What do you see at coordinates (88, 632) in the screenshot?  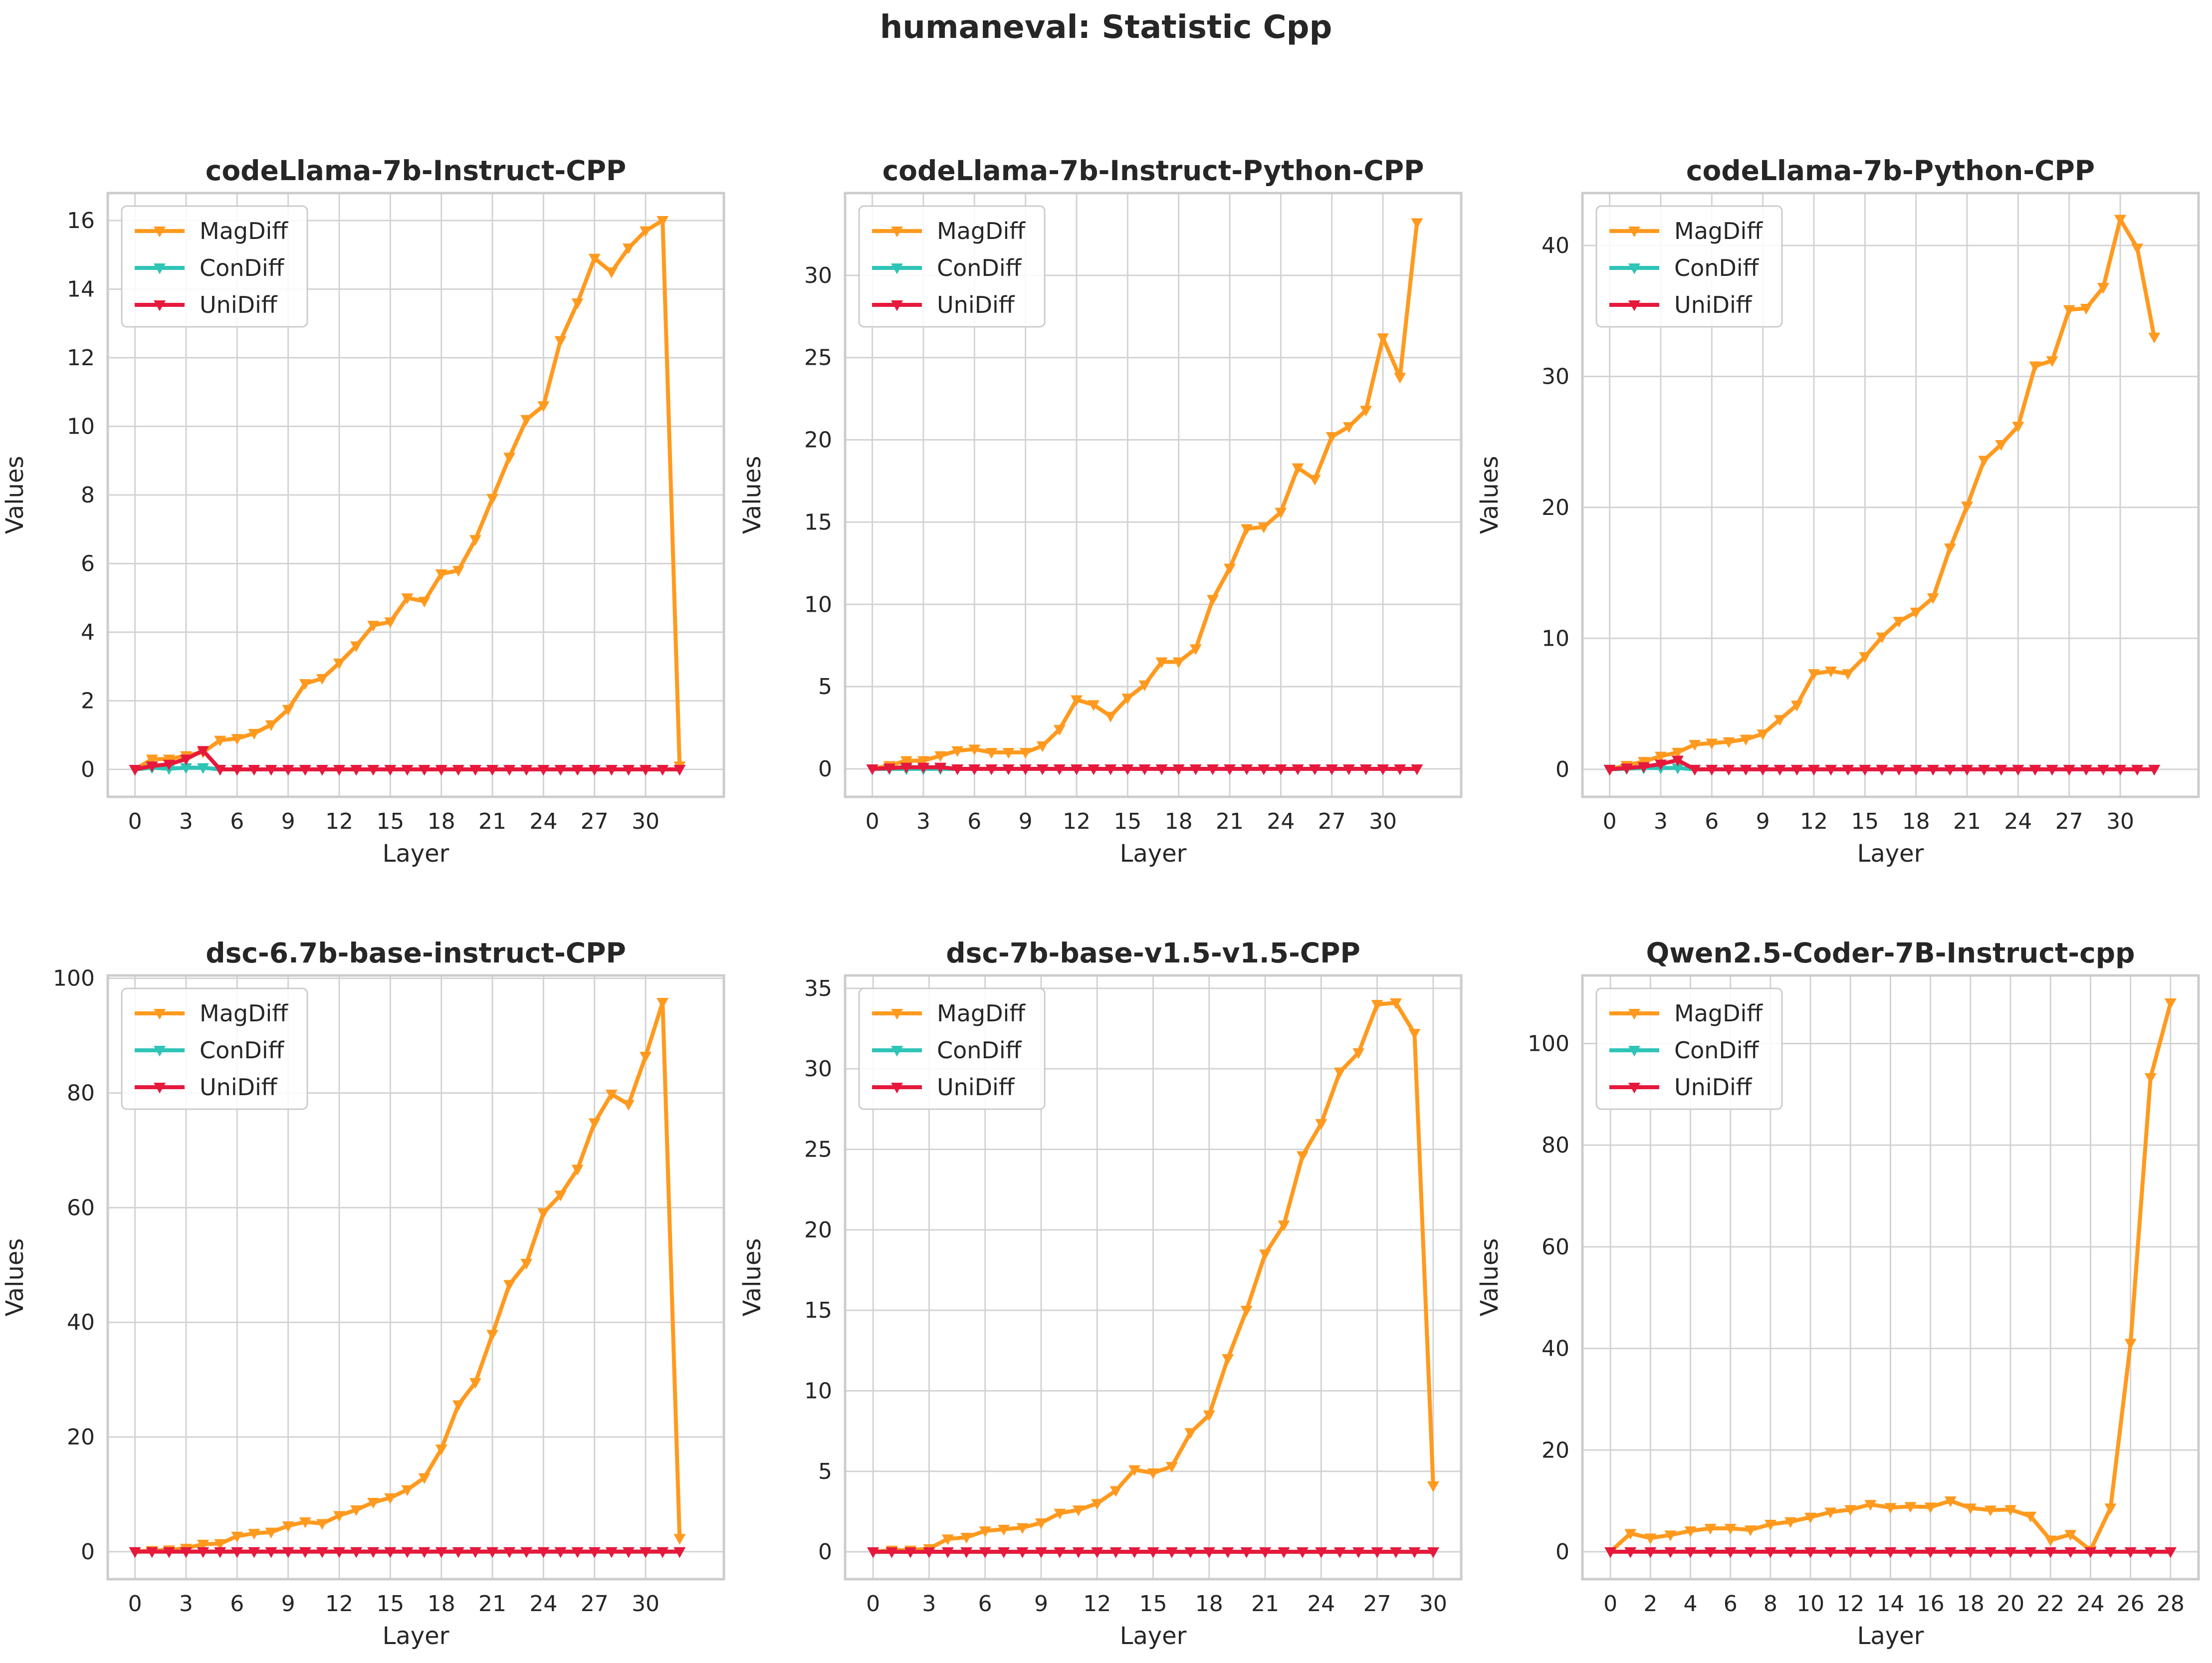 I see `y-tick-label: 4` at bounding box center [88, 632].